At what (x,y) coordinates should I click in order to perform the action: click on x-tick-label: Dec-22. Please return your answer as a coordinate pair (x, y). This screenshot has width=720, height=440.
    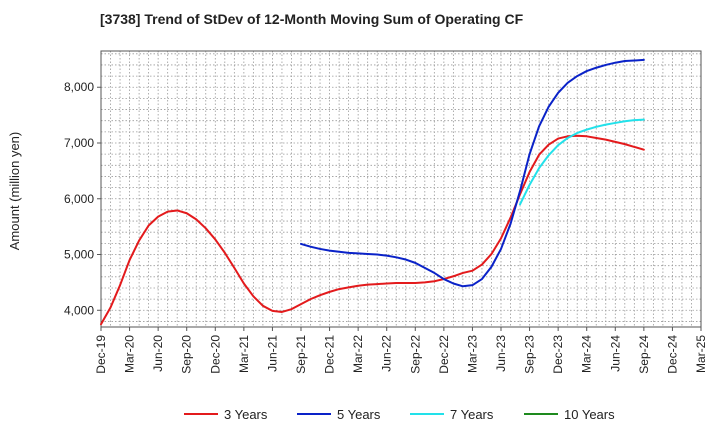
    Looking at the image, I should click on (444, 354).